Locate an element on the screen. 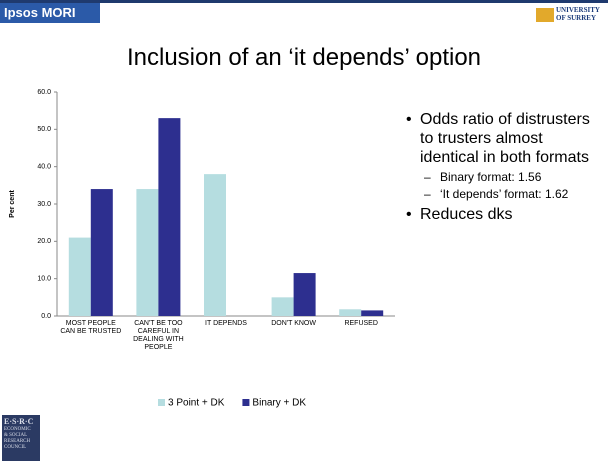 This screenshot has height=461, width=608. bullet-text: Reduces dks is located at coordinates (466, 214).